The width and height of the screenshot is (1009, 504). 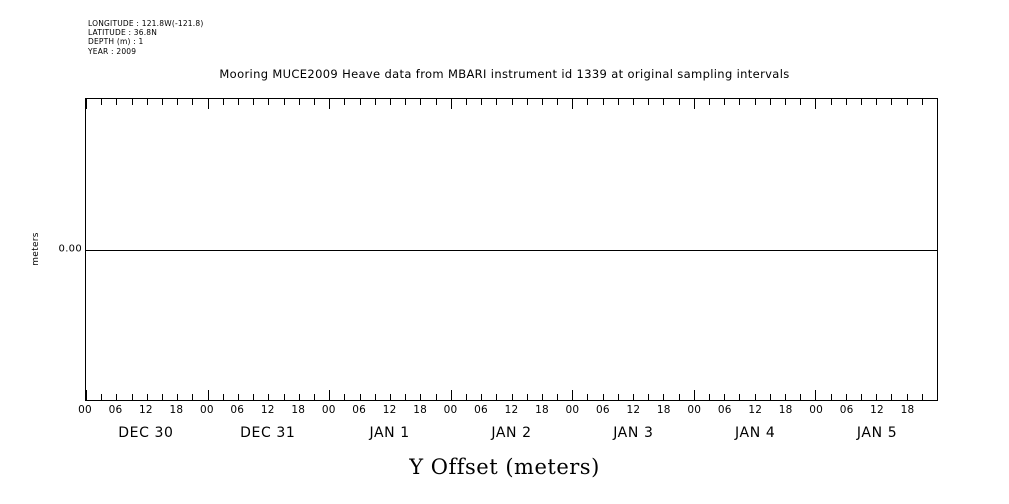 I want to click on y-tick-label-zero: 0.00, so click(x=70, y=249).